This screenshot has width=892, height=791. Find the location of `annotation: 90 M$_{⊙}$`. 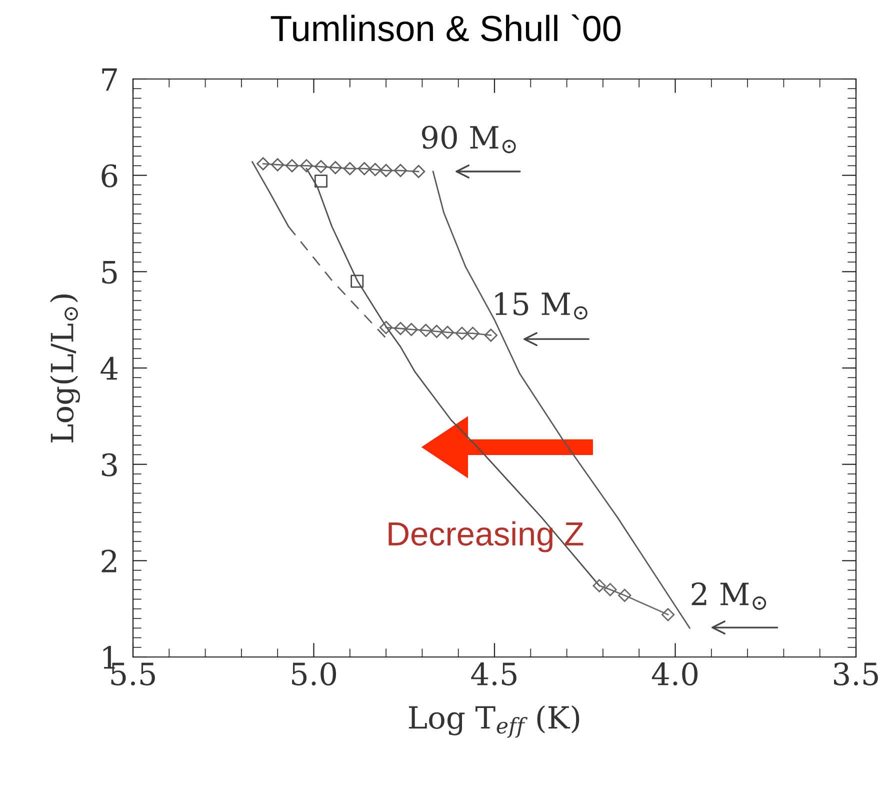

annotation: 90 M$_{⊙}$ is located at coordinates (469, 140).